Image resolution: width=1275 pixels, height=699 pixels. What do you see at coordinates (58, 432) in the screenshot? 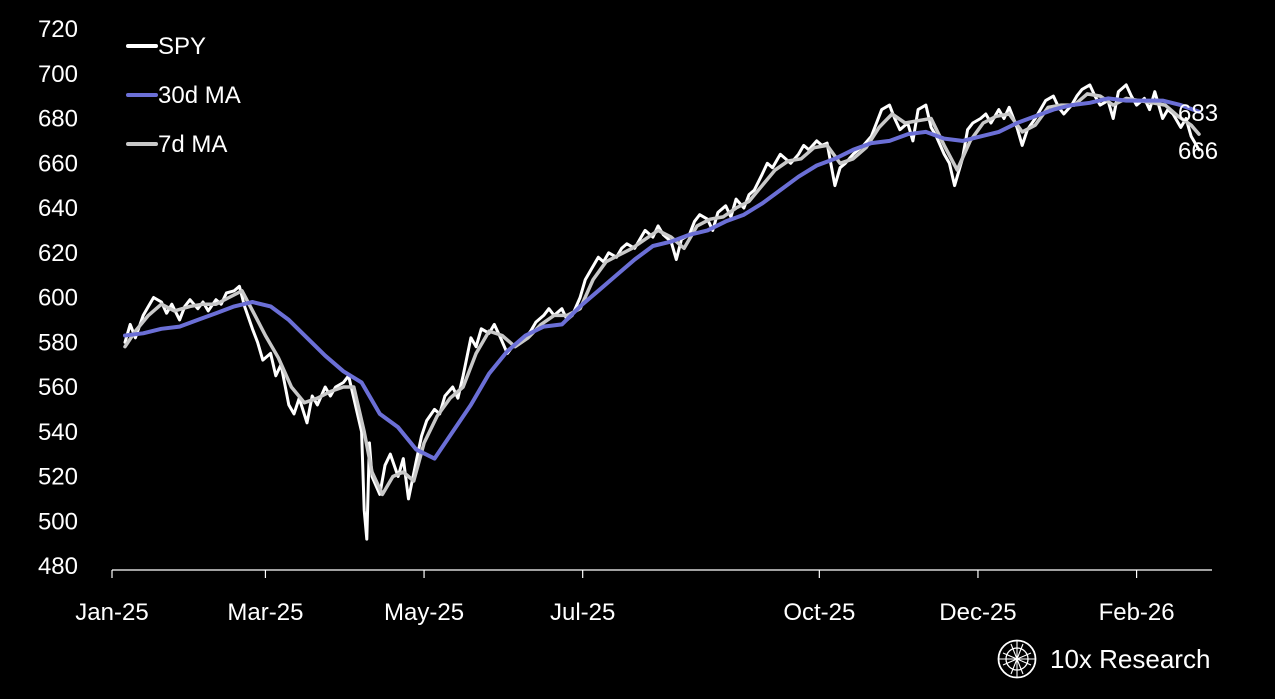
I see `y-tick-label: 540` at bounding box center [58, 432].